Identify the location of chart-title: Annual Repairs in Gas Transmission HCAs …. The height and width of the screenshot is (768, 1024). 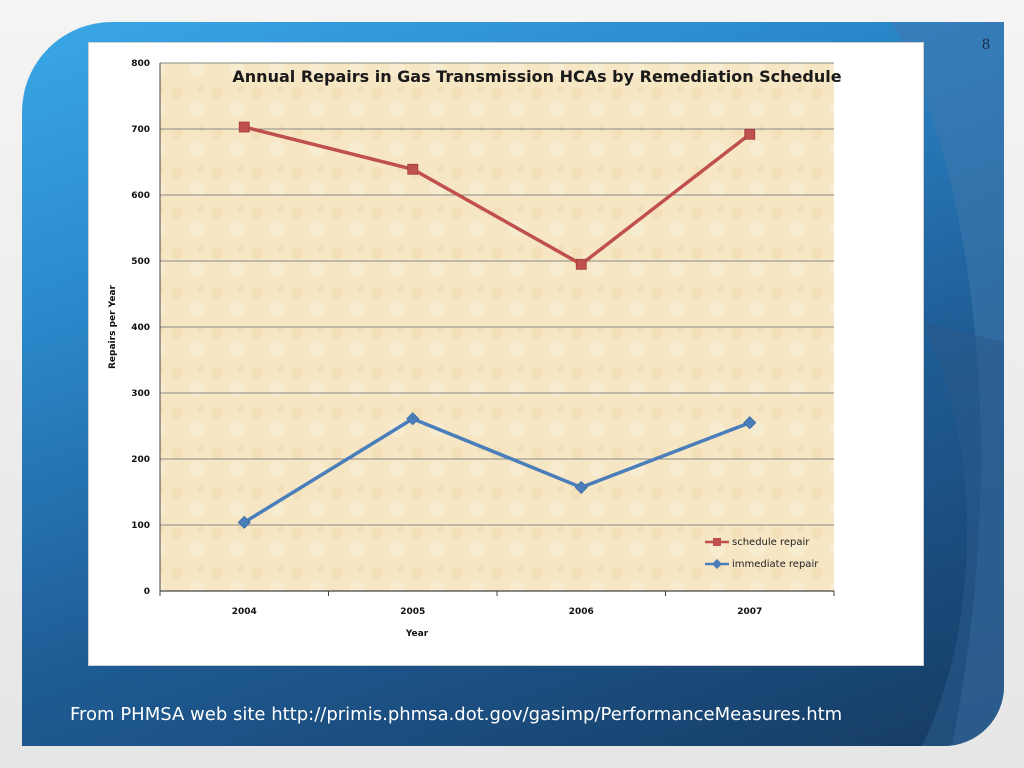
(536, 76).